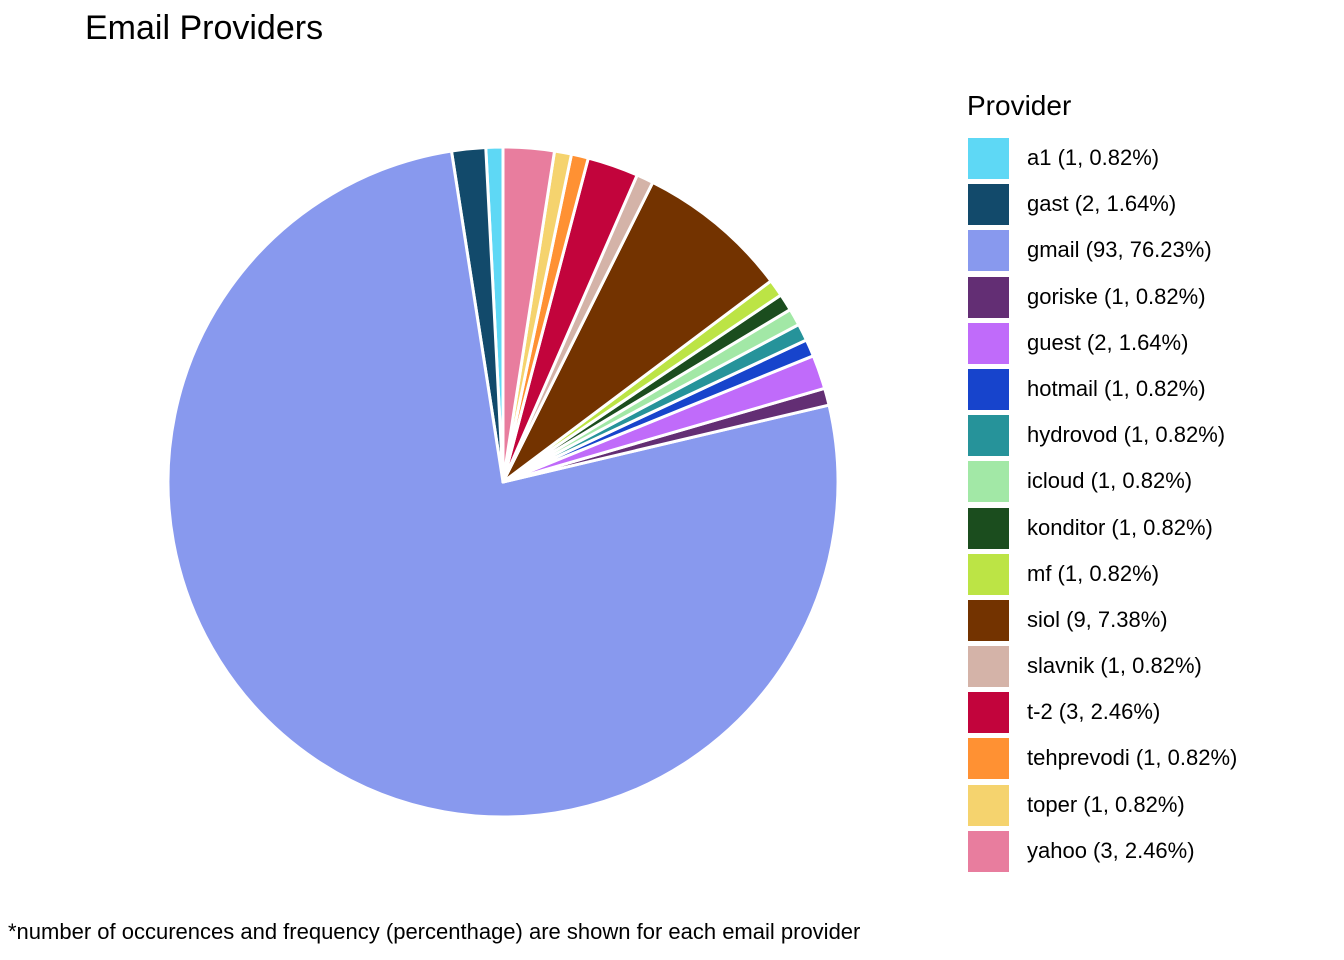  I want to click on legend-swatch-icloud, so click(988, 482).